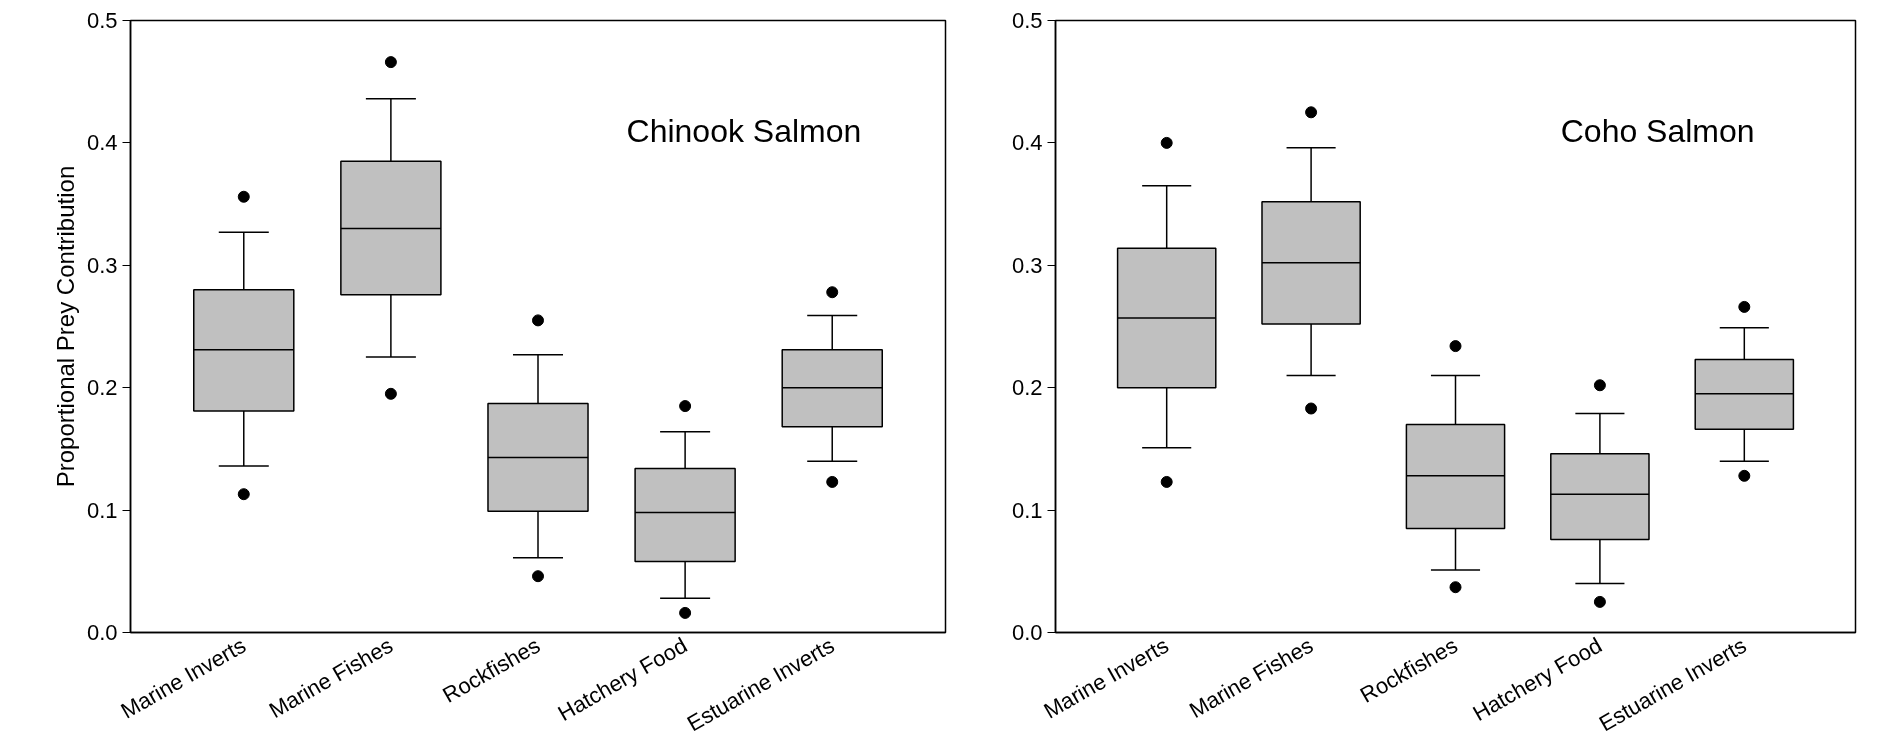 The height and width of the screenshot is (754, 1878). I want to click on text: Chinook Salmon, so click(744, 130).